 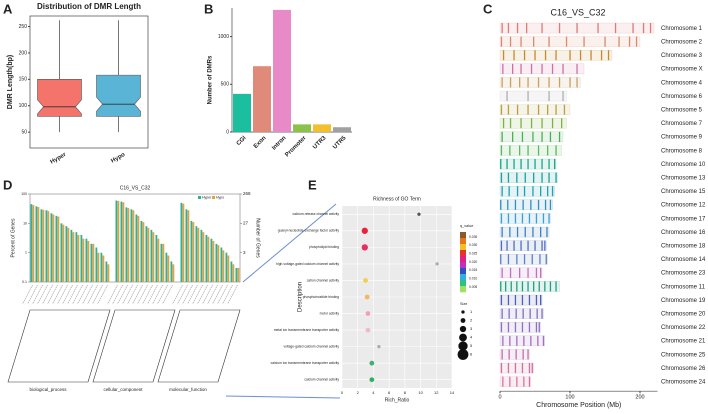 What do you see at coordinates (48, 389) in the screenshot?
I see `group-label: biological_process` at bounding box center [48, 389].